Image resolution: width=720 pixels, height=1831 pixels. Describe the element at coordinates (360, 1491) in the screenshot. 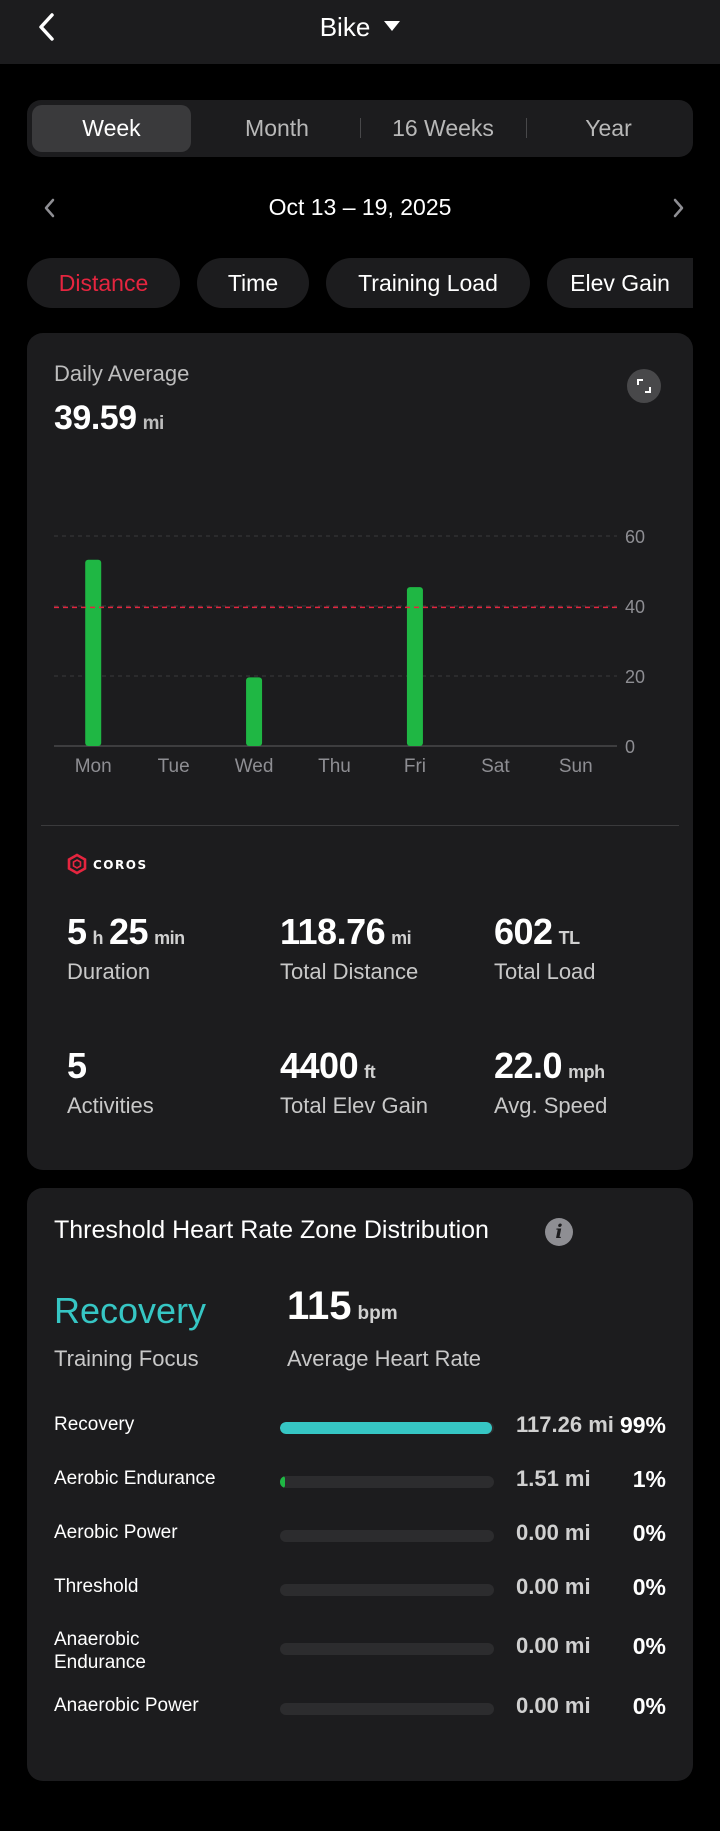

I see `zone-row: Aerobic Endurance 1.51 mi 1%` at that location.